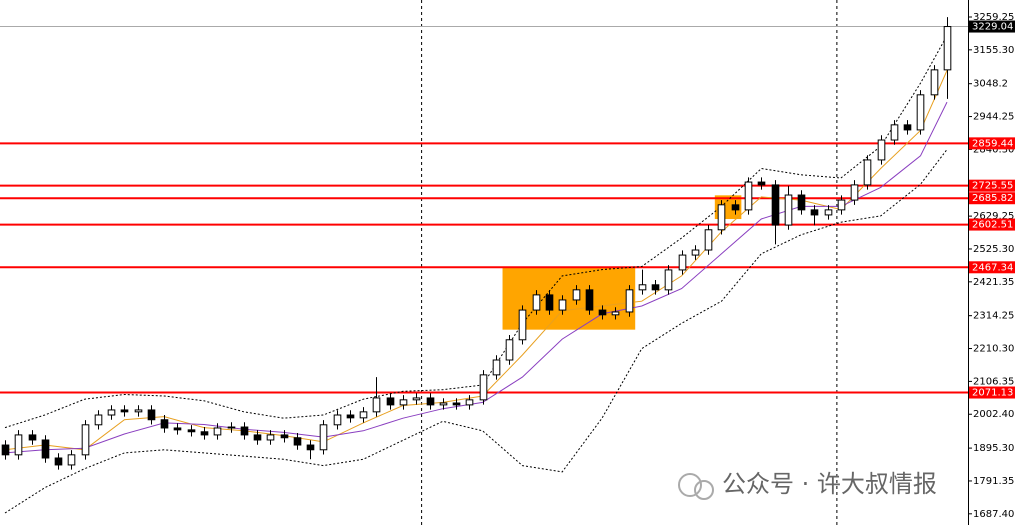 This screenshot has height=525, width=1015. I want to click on level-label: 2859.44, so click(992, 143).